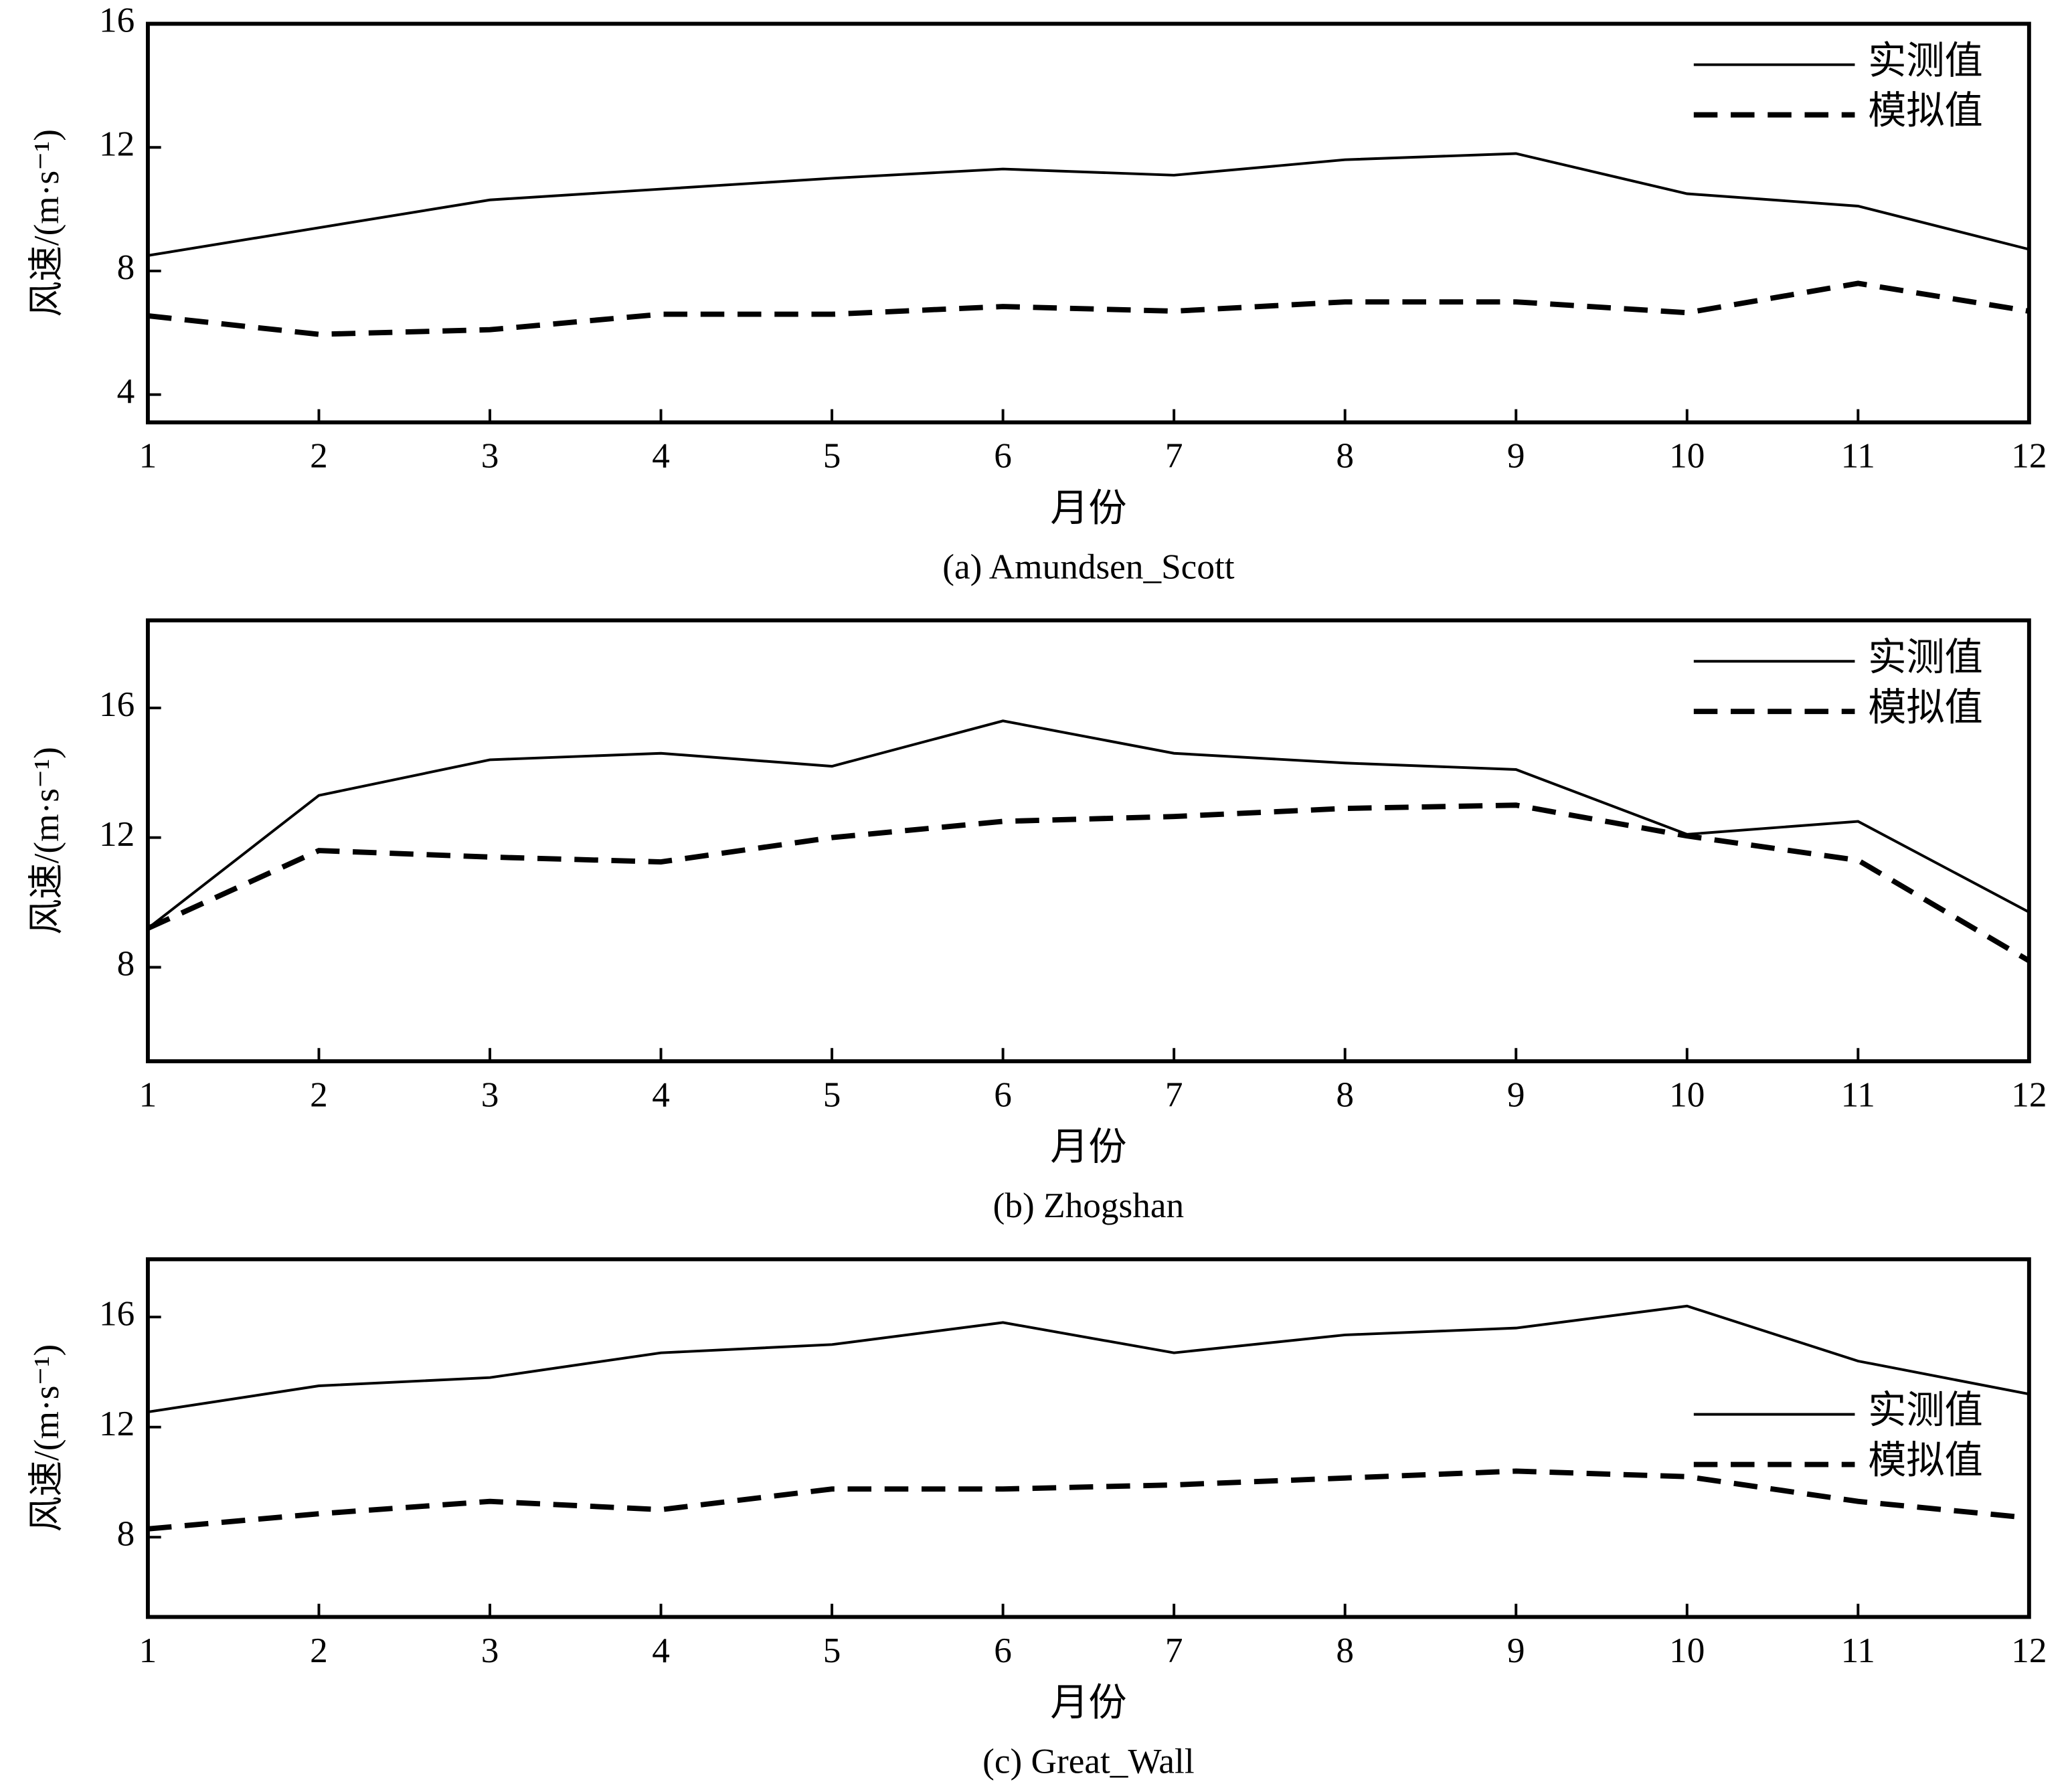 This screenshot has width=2070, height=1792. Describe the element at coordinates (1088, 566) in the screenshot. I see `caption: (a) Amundsen_Scott` at that location.